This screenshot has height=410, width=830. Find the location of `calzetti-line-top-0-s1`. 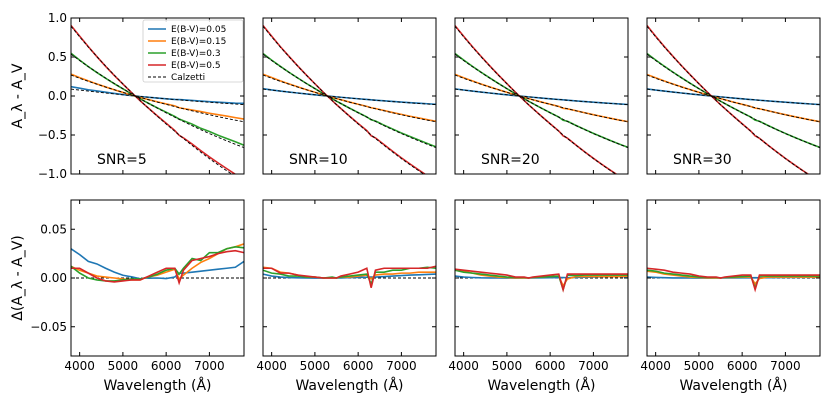

calzetti-line-top-0-s1 is located at coordinates (157, 98).